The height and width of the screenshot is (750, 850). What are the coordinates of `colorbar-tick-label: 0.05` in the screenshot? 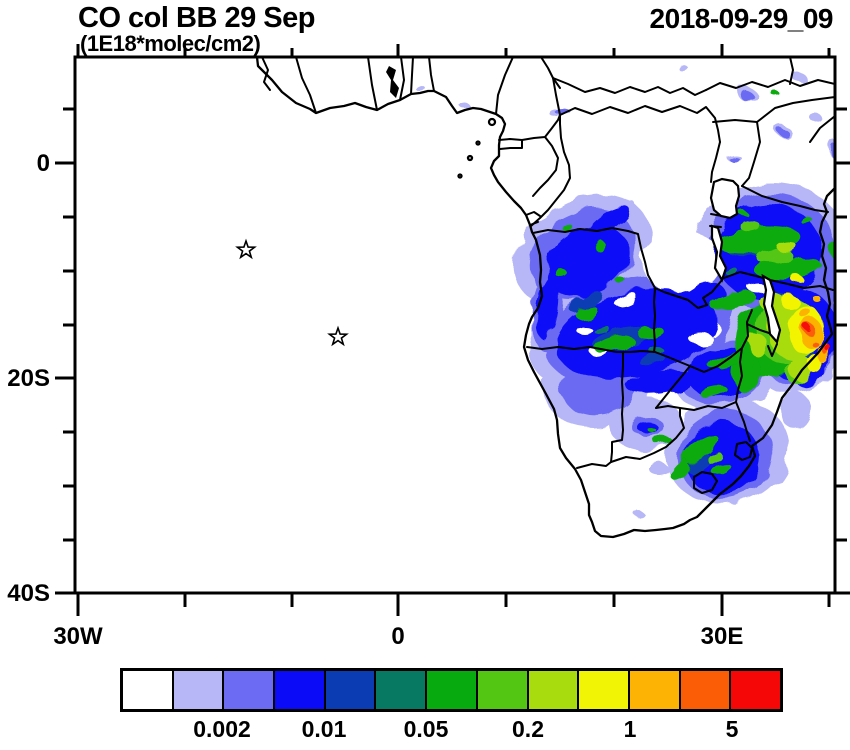 It's located at (426, 729).